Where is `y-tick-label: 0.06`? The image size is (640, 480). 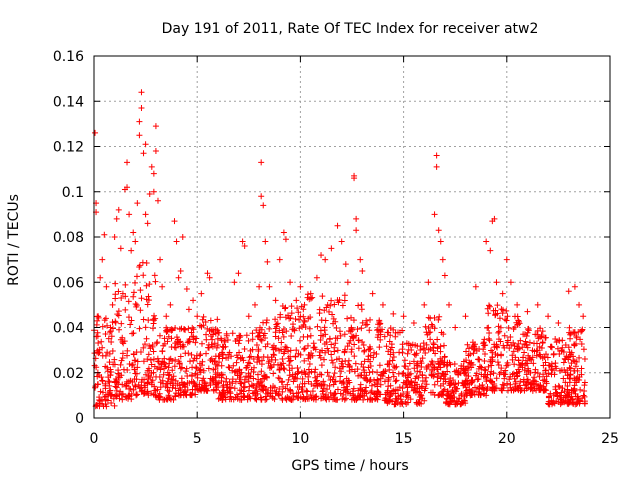 y-tick-label: 0.06 is located at coordinates (68, 283).